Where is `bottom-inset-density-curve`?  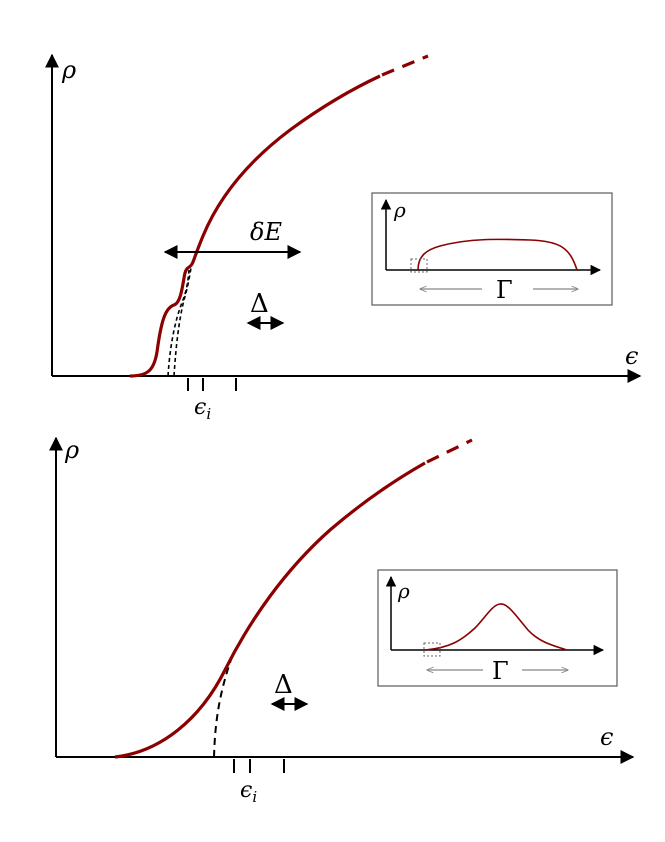
bottom-inset-density-curve is located at coordinates (496, 627).